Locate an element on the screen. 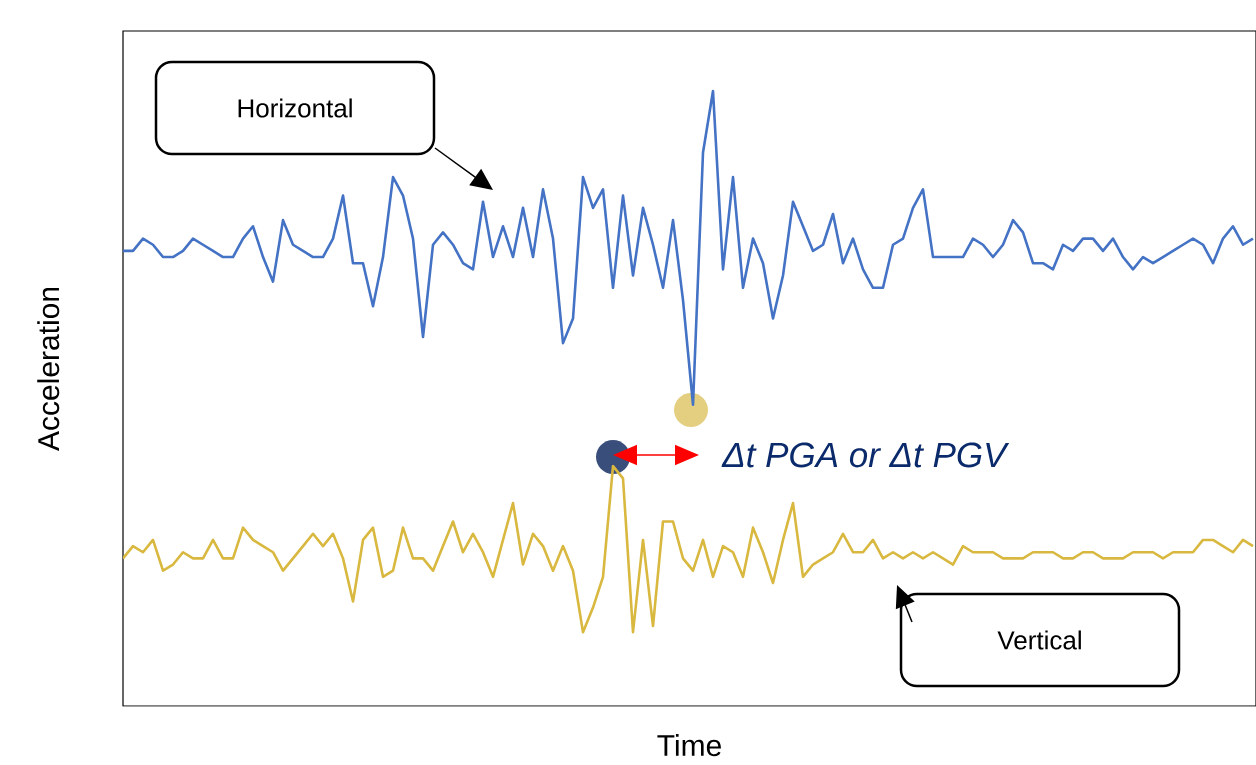 Image resolution: width=1256 pixels, height=765 pixels. text: Vertical is located at coordinates (1039, 640).